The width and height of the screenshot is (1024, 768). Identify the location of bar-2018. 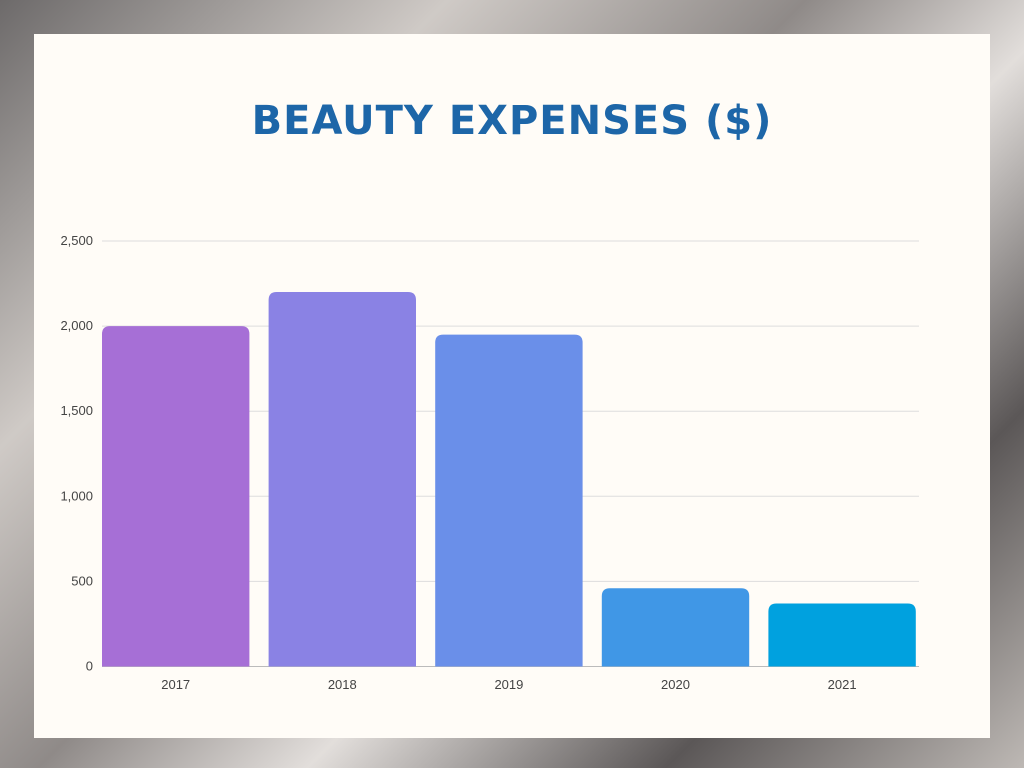
(342, 479).